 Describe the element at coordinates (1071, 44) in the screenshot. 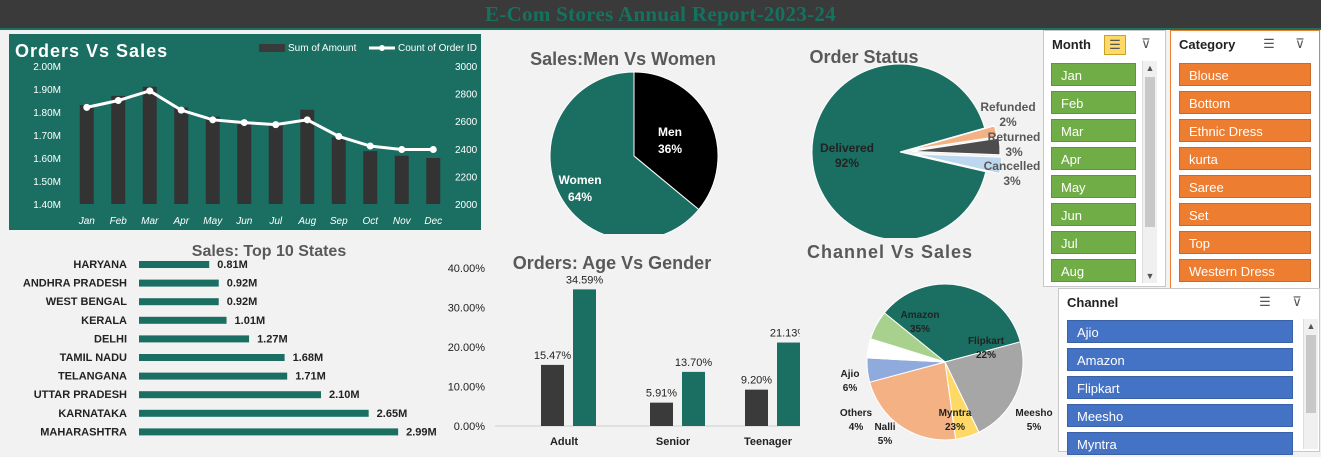

I see `month-slicer-title: Month` at that location.